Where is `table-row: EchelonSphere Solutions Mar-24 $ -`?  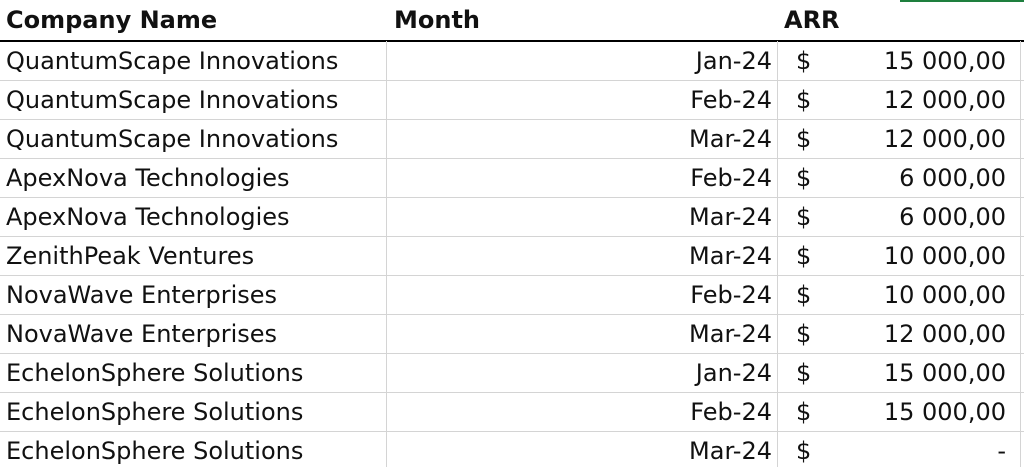 table-row: EchelonSphere Solutions Mar-24 $ - is located at coordinates (512, 451).